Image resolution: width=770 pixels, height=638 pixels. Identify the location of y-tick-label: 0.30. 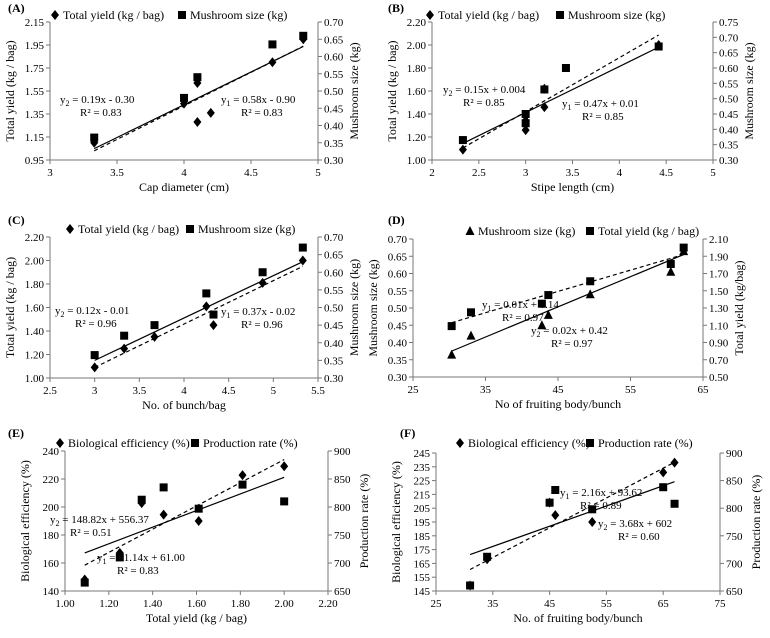
(398, 378).